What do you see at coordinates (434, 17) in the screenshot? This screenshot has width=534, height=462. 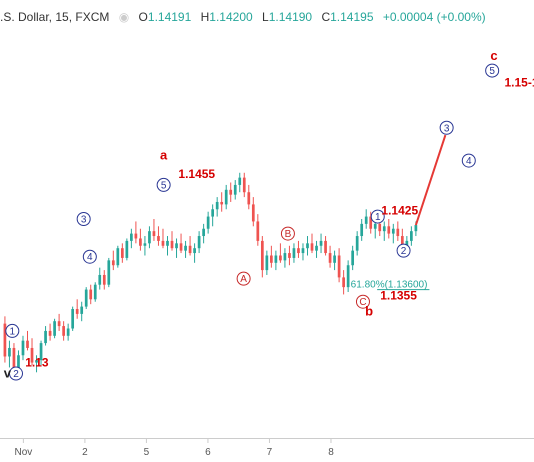 I see `change-value: +0.00004 (+0.00%)` at bounding box center [434, 17].